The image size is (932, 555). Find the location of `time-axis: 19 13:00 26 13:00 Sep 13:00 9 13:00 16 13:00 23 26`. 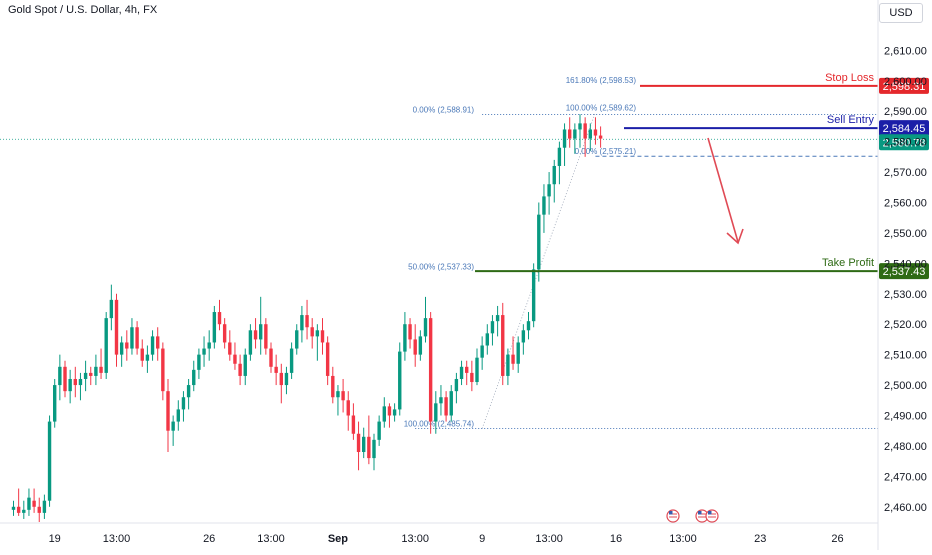

time-axis: 19 13:00 26 13:00 Sep 13:00 9 13:00 16 13:00 23 26 is located at coordinates (439, 533).